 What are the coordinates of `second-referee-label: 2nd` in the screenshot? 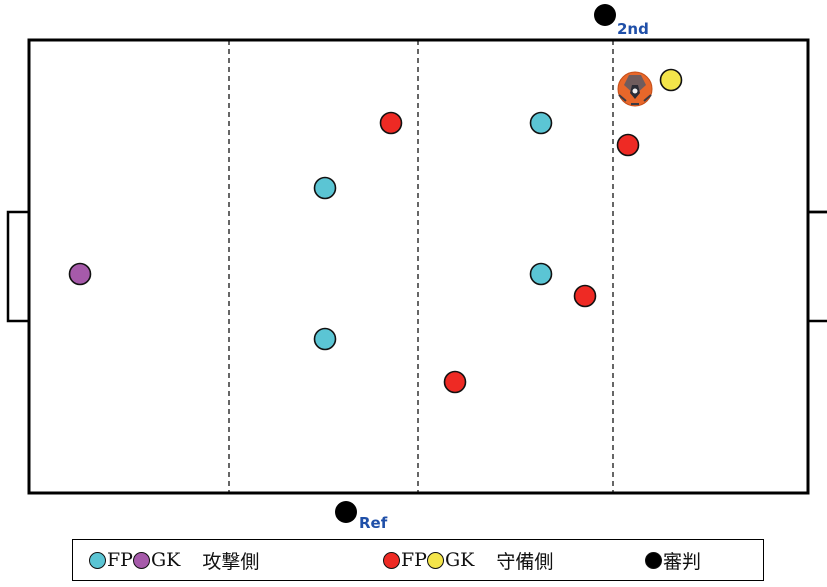 It's located at (633, 29).